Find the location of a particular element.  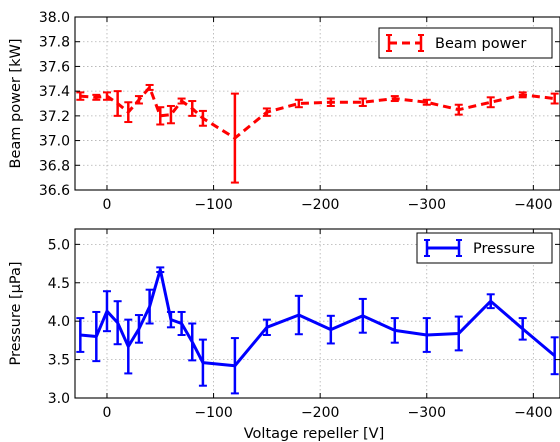

legend: Beam power is located at coordinates (465, 43).